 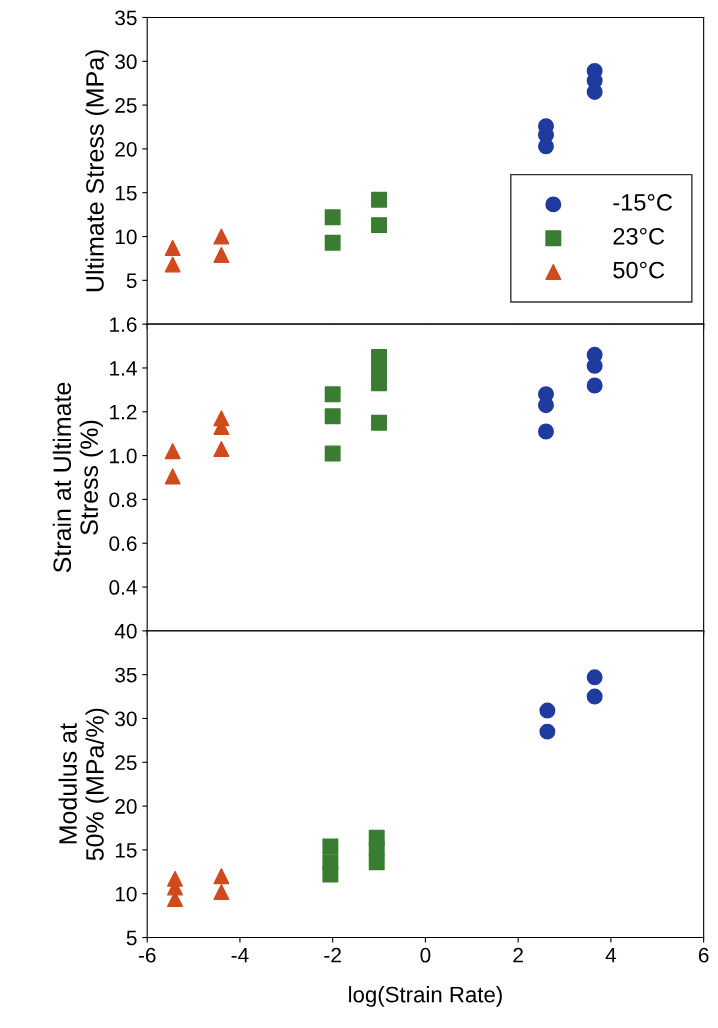 I want to click on x-tick-label: 6, so click(x=703, y=955).